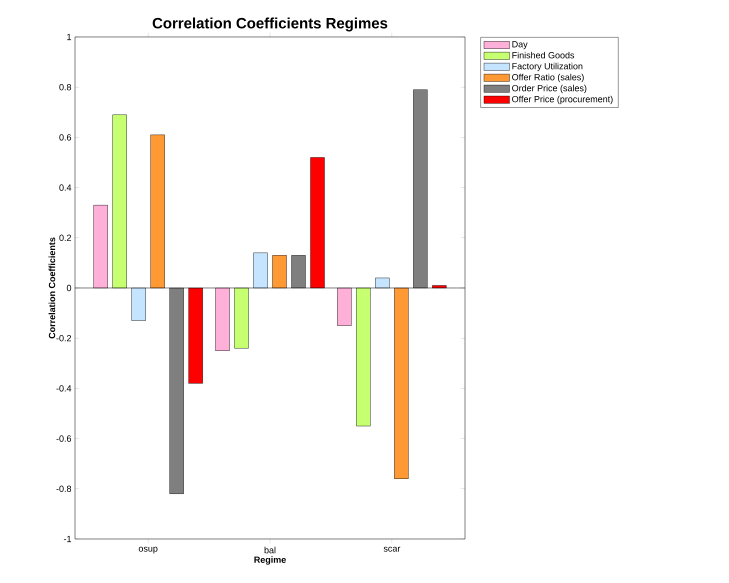  I want to click on y-tick-label: 0, so click(69, 288).